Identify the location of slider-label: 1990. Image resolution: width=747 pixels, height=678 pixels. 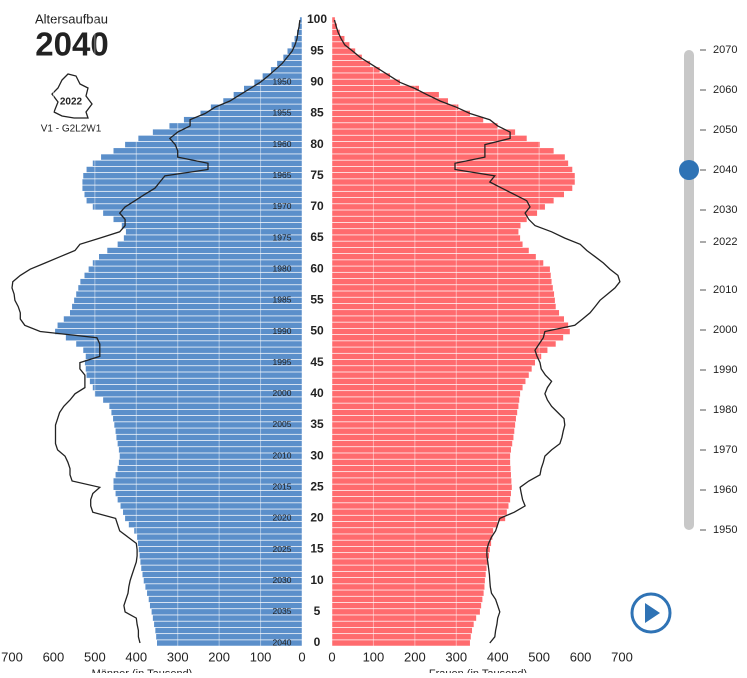
(725, 370).